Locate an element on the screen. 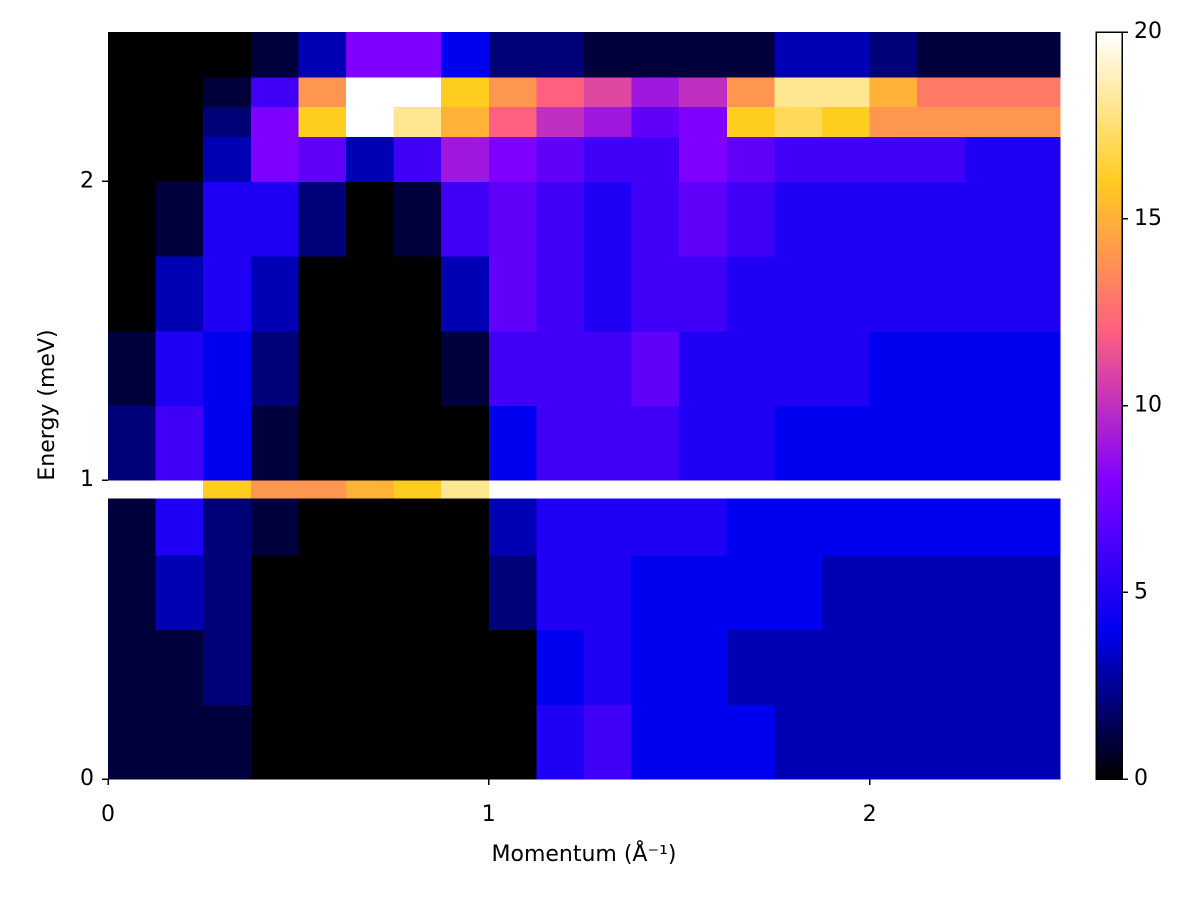 The image size is (1200, 900). colorbar-tick-label: 20 is located at coordinates (1148, 31).